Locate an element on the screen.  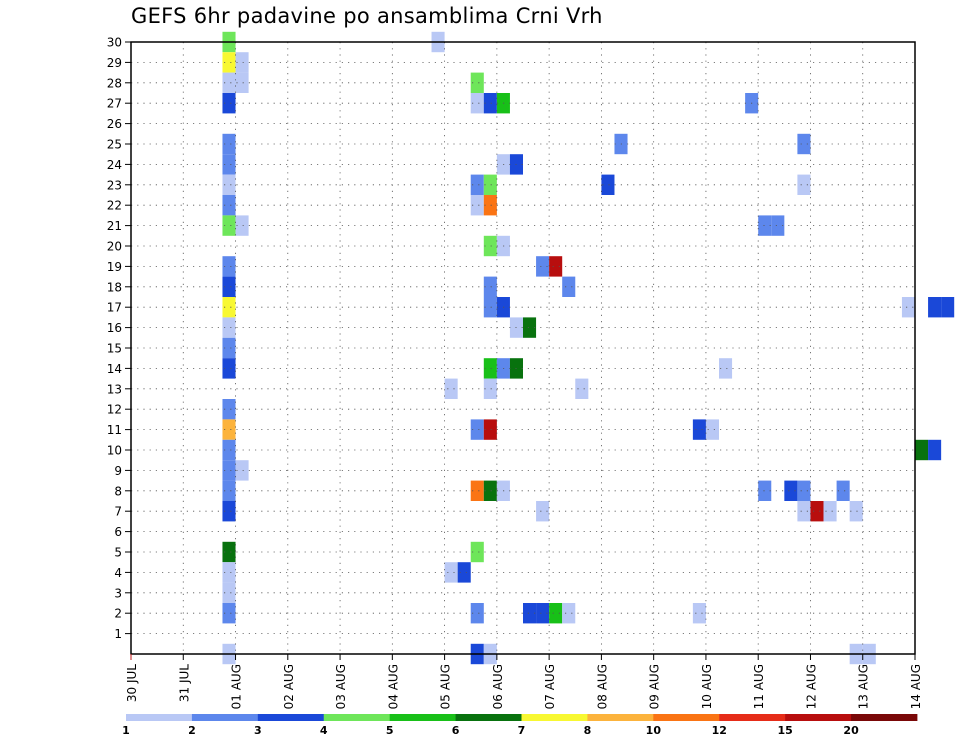
x-tick-label: 30 JUL is located at coordinates (132, 683).